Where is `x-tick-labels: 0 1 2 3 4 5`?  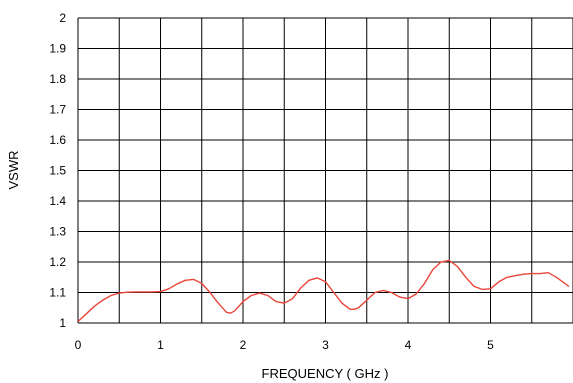
x-tick-labels: 0 1 2 3 4 5 is located at coordinates (285, 345).